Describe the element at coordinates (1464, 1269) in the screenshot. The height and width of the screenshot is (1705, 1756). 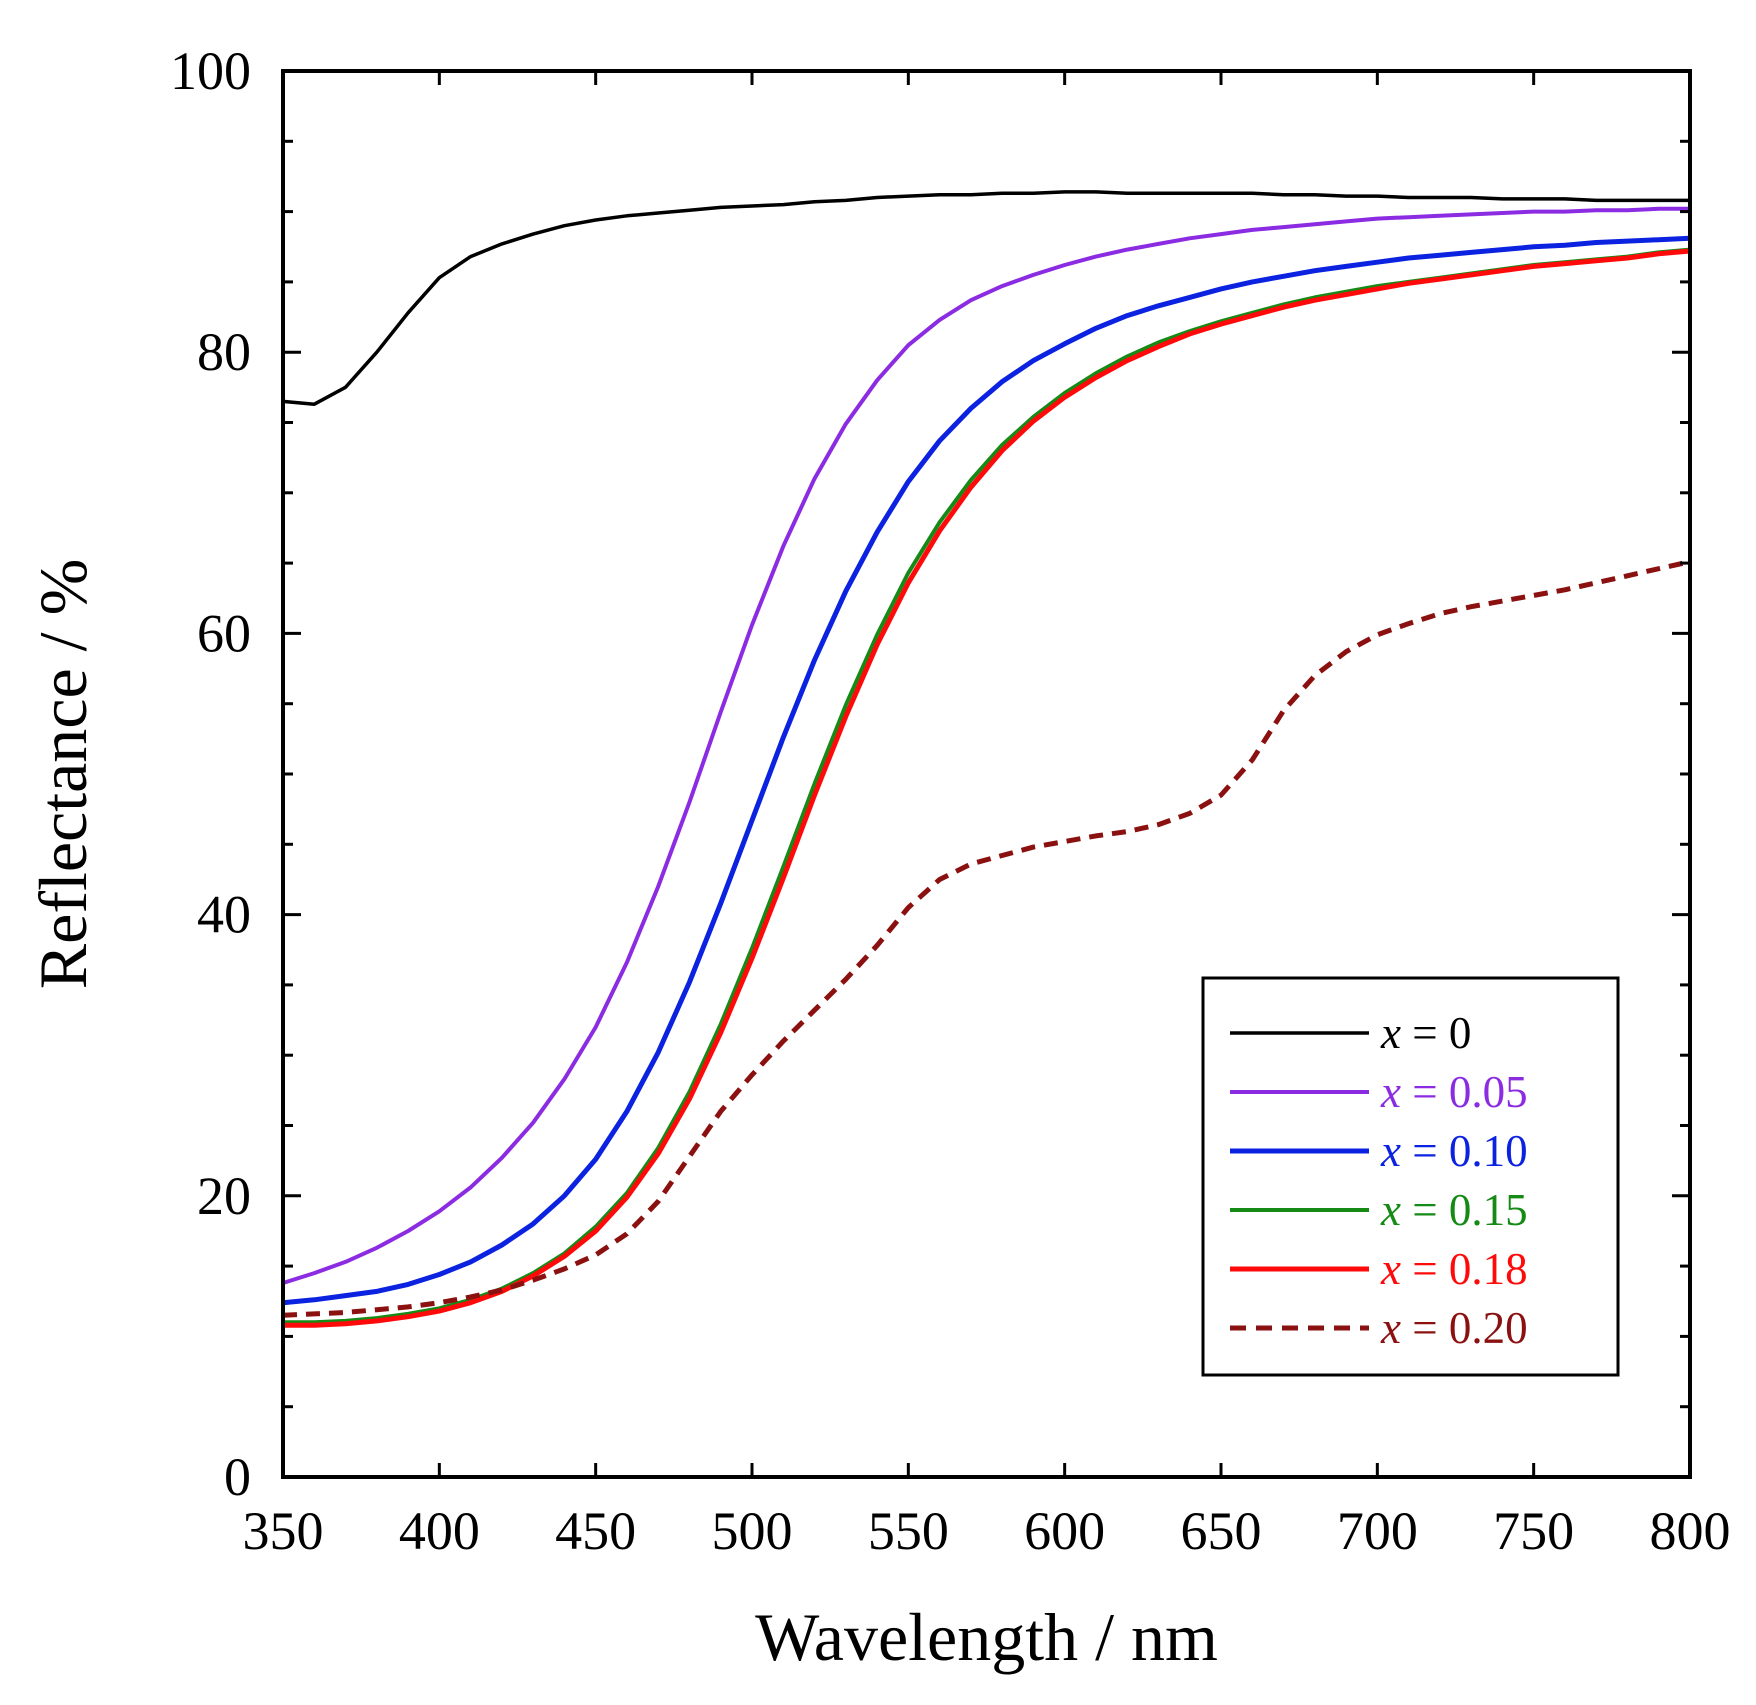
I see `legend-value: = 0.18` at that location.